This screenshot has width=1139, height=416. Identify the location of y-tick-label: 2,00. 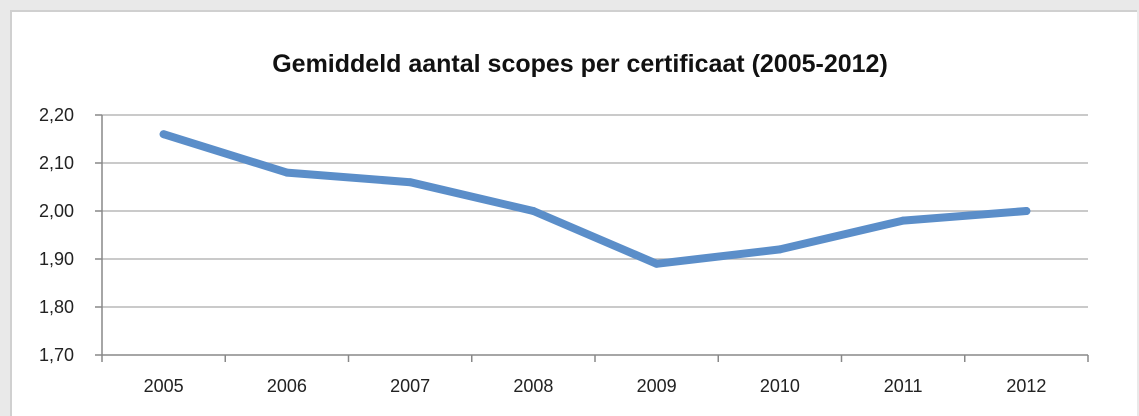
(56, 211).